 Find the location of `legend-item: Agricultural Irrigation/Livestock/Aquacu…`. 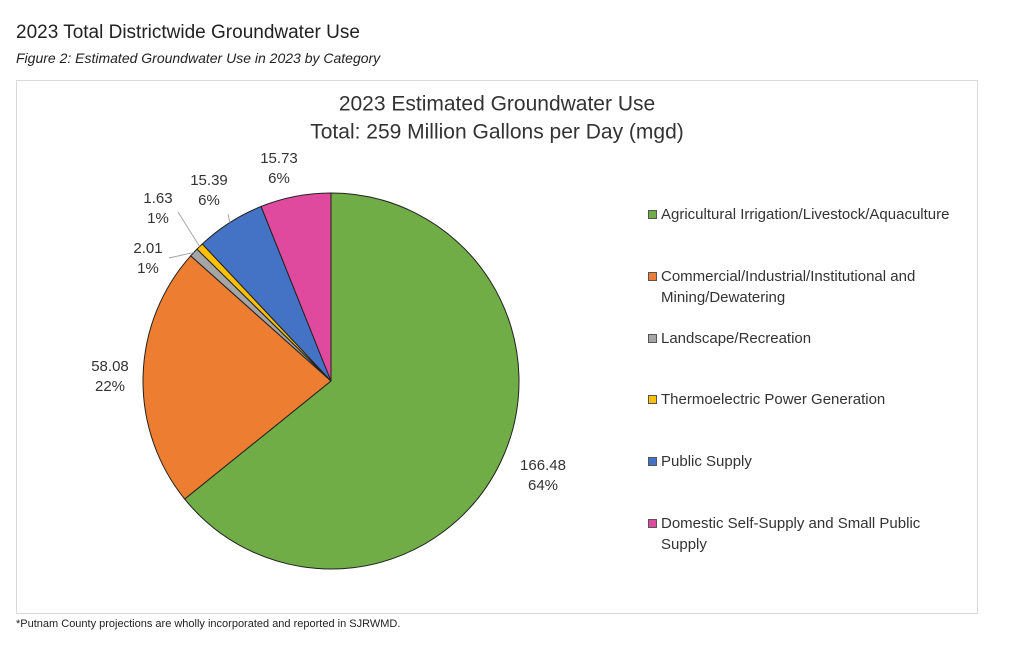

legend-item: Agricultural Irrigation/Livestock/Aquacu… is located at coordinates (808, 214).